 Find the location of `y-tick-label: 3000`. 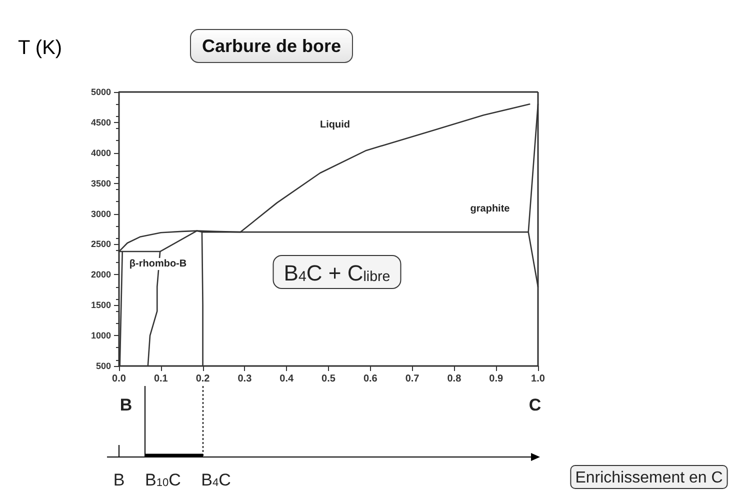

y-tick-label: 3000 is located at coordinates (100, 213).